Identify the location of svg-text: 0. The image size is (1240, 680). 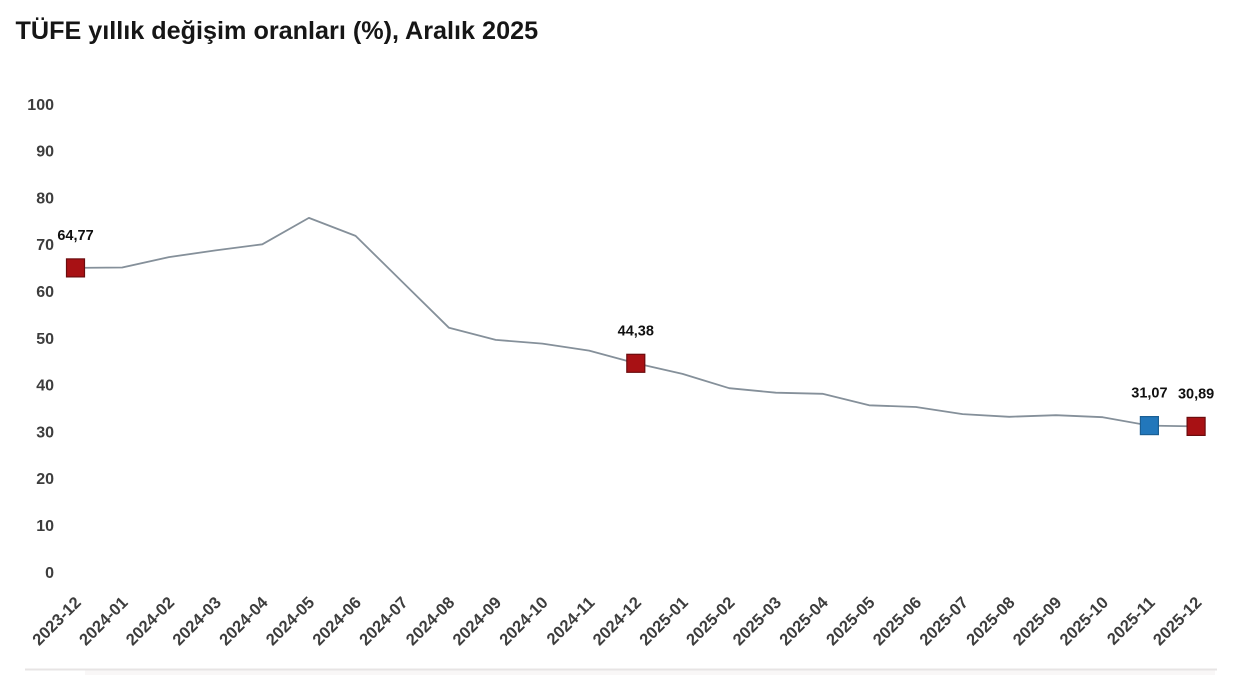
(49, 573).